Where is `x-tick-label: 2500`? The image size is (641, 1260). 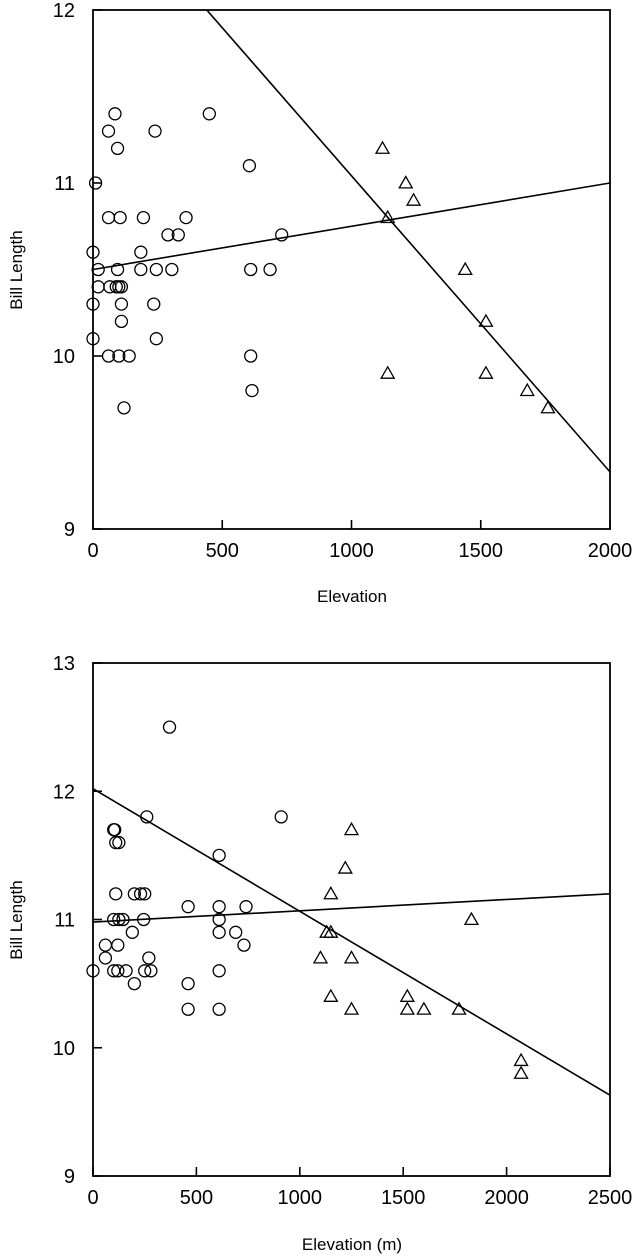 x-tick-label: 2500 is located at coordinates (610, 1198).